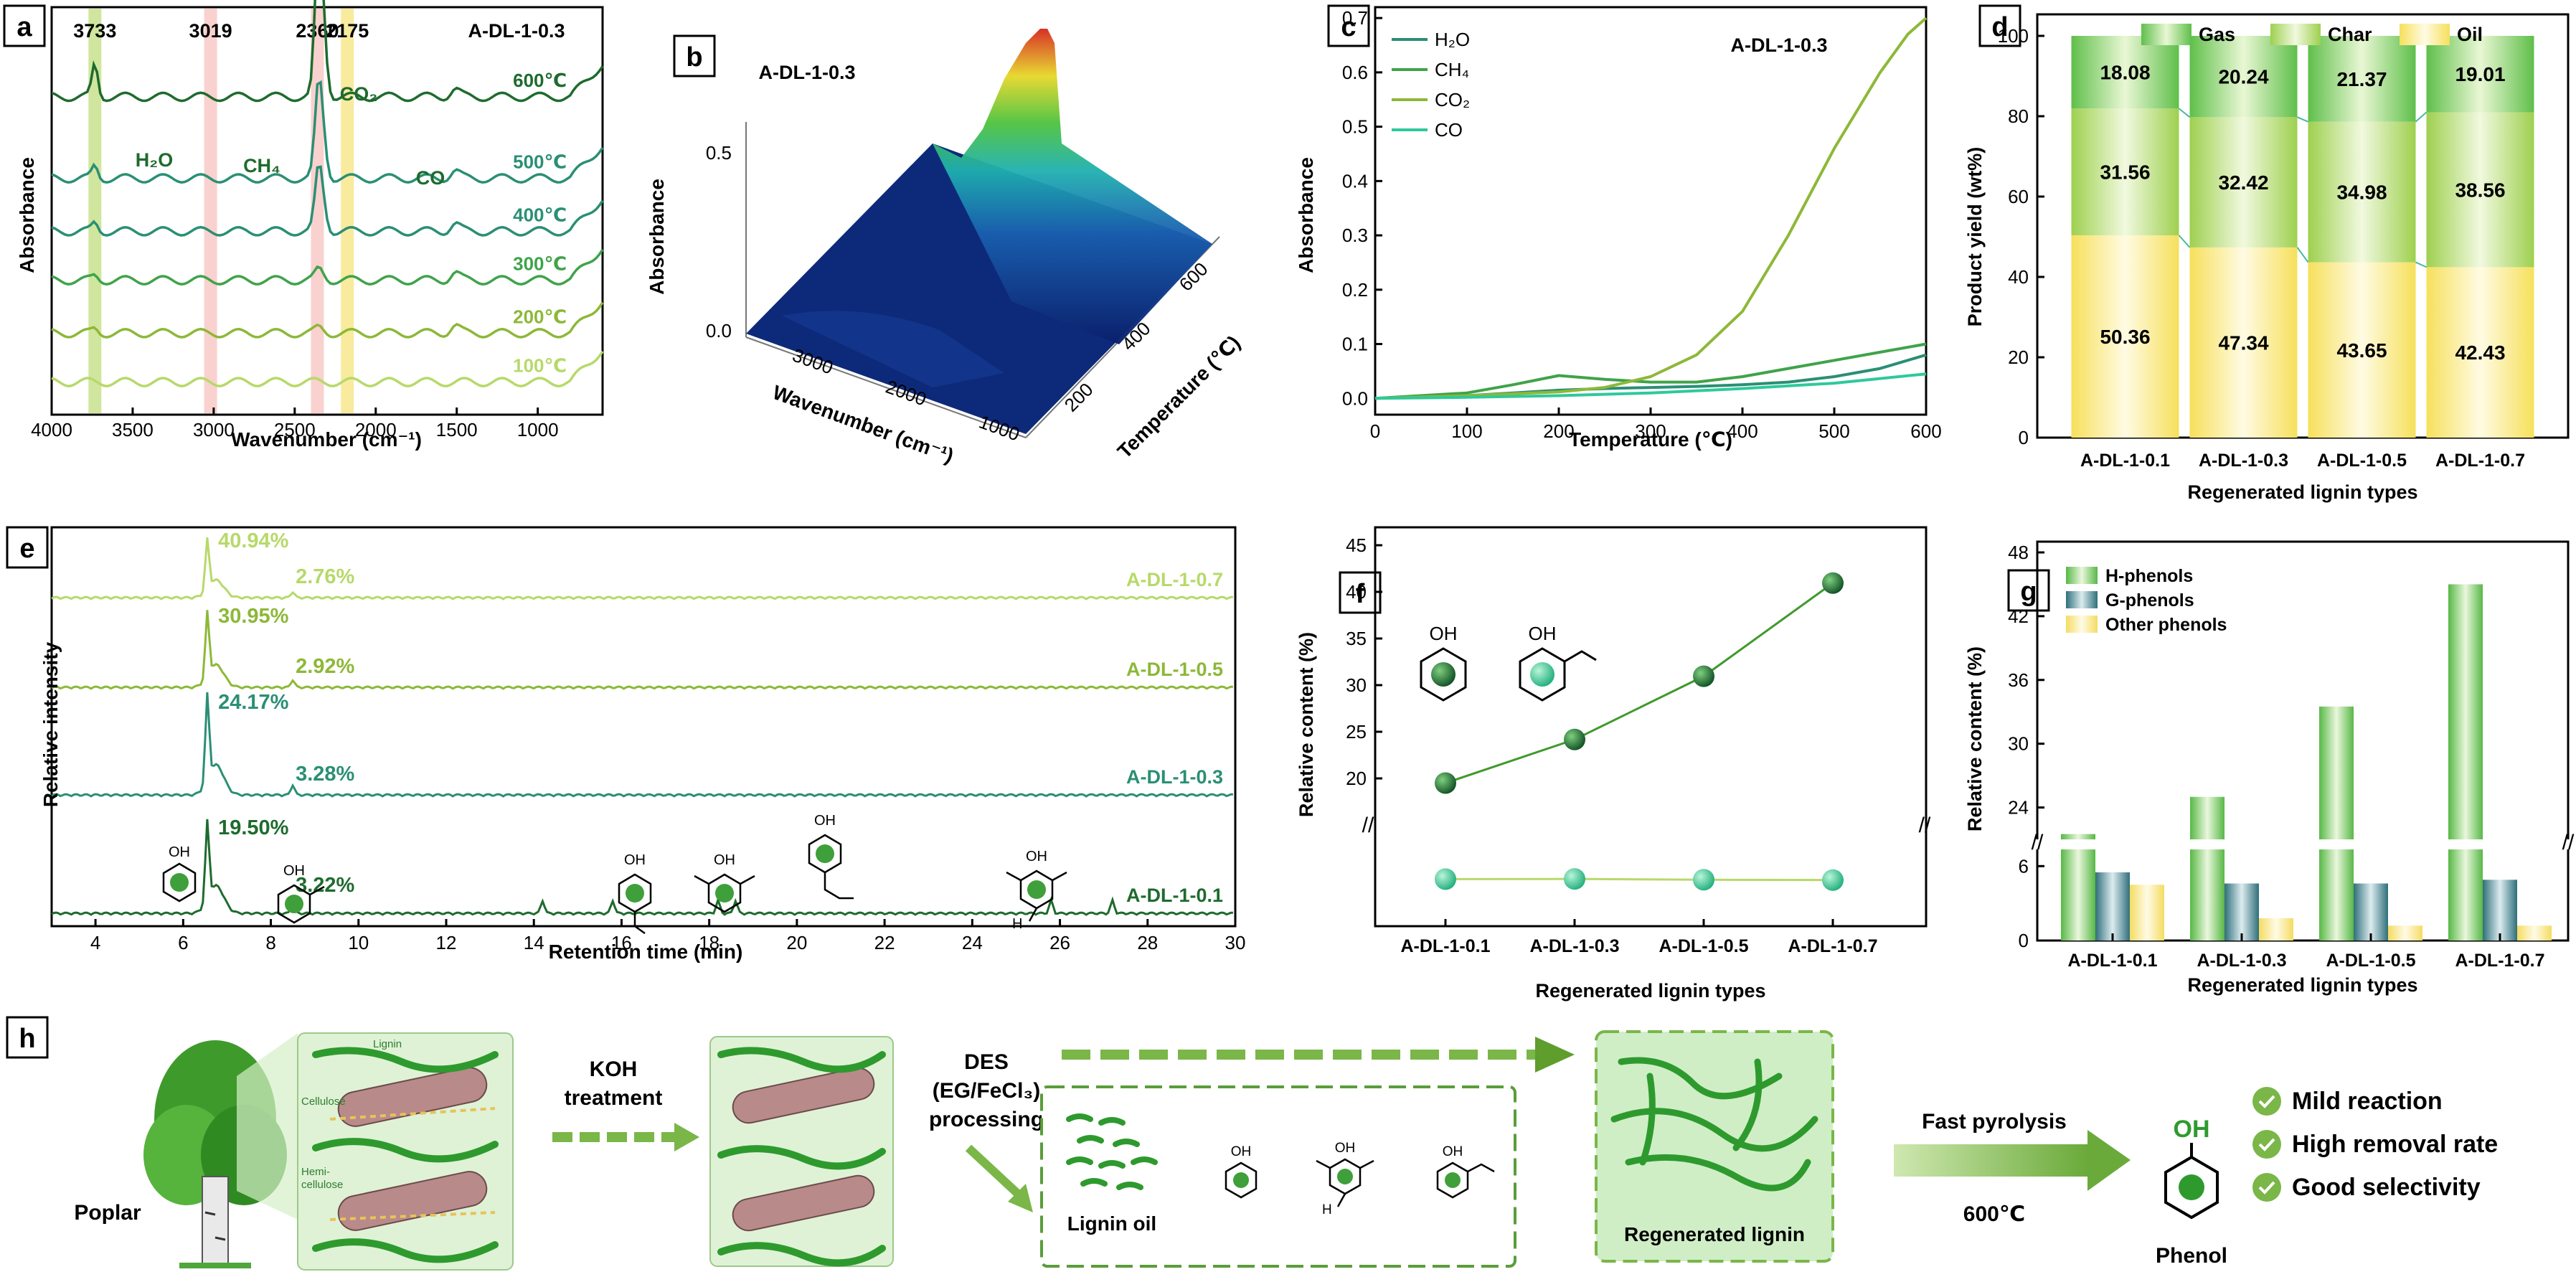 The image size is (2576, 1277). I want to click on y-tick-label: 0.7, so click(1355, 18).